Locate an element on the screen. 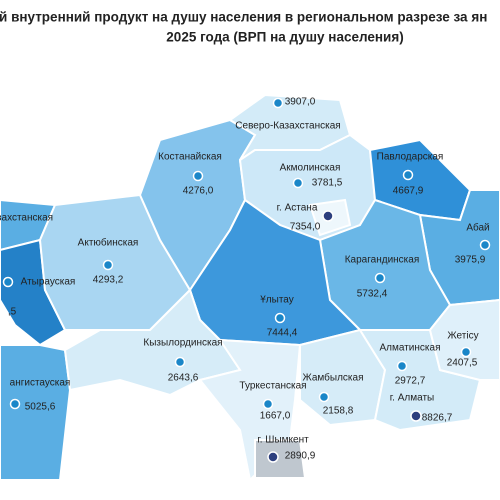  region-name: Алматинская is located at coordinates (410, 348).